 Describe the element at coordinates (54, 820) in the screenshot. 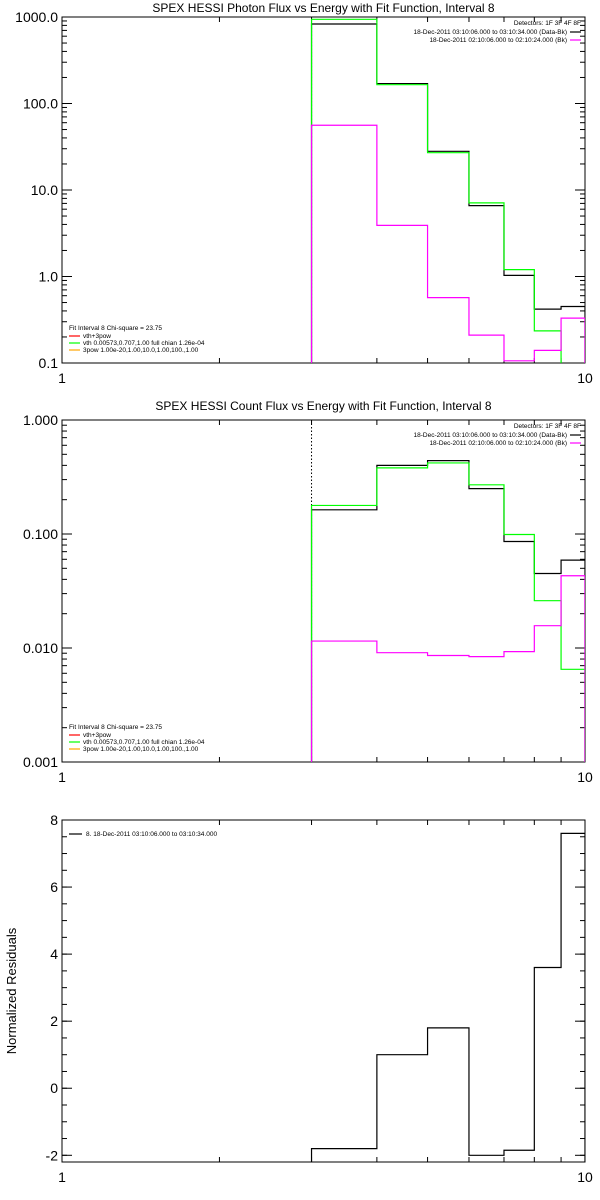

I see `y-tick-label: 8` at that location.